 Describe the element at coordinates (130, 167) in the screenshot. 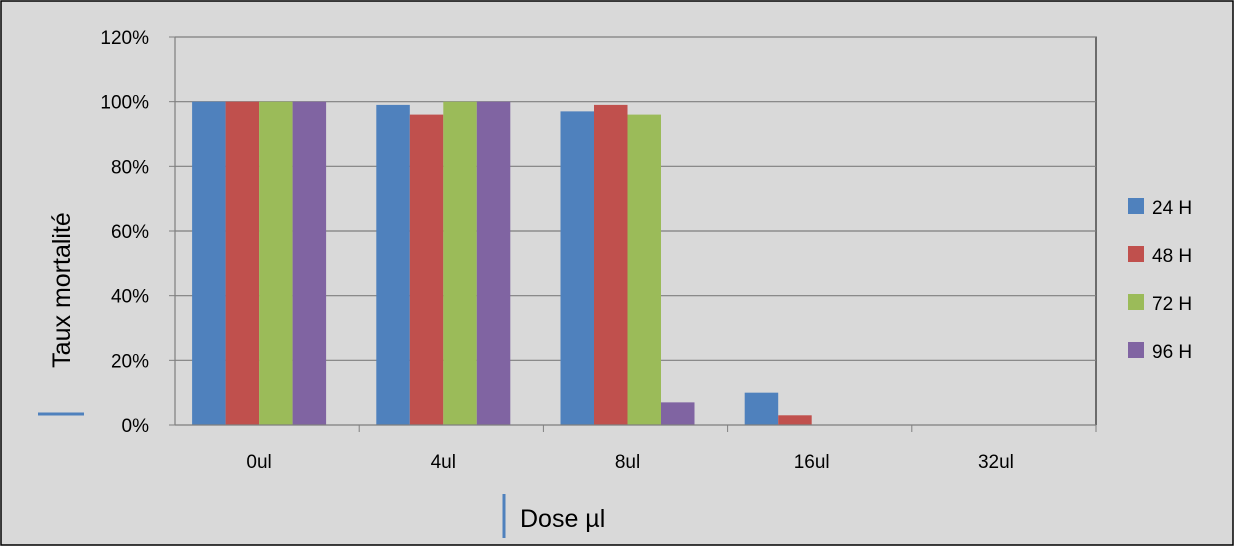

I see `y-tick-label: 80%` at that location.